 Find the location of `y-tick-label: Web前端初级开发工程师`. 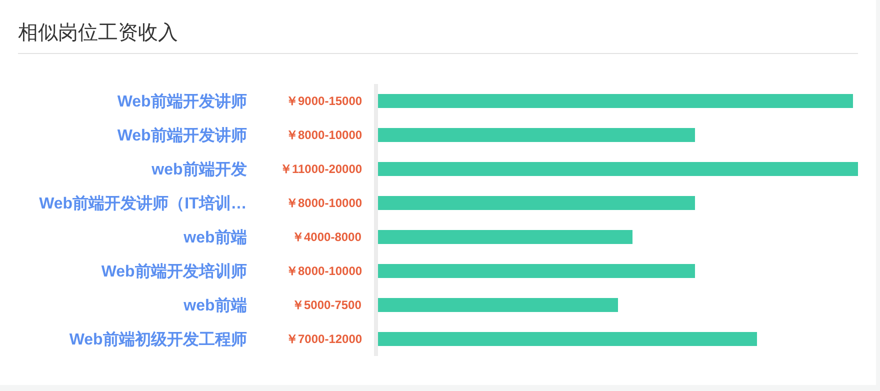

y-tick-label: Web前端初级开发工程师 is located at coordinates (158, 339).